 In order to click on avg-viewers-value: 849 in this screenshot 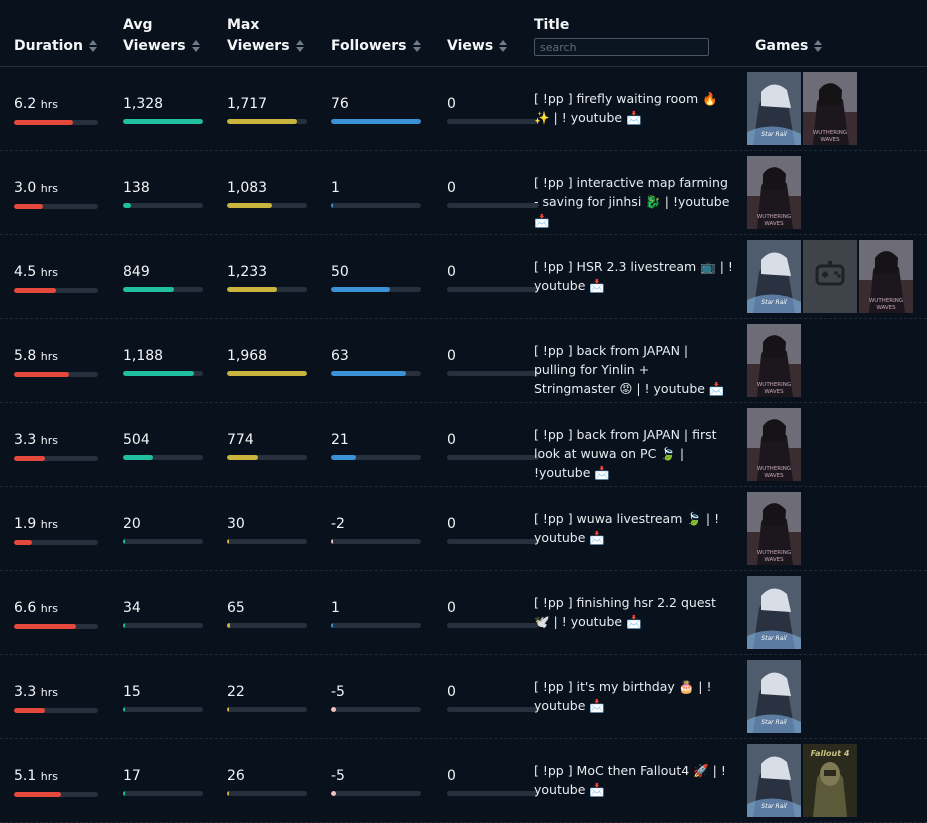, I will do `click(136, 272)`.